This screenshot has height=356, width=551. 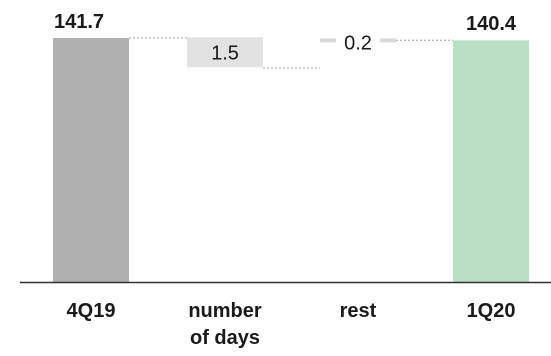 What do you see at coordinates (491, 311) in the screenshot?
I see `category-label: 1Q20` at bounding box center [491, 311].